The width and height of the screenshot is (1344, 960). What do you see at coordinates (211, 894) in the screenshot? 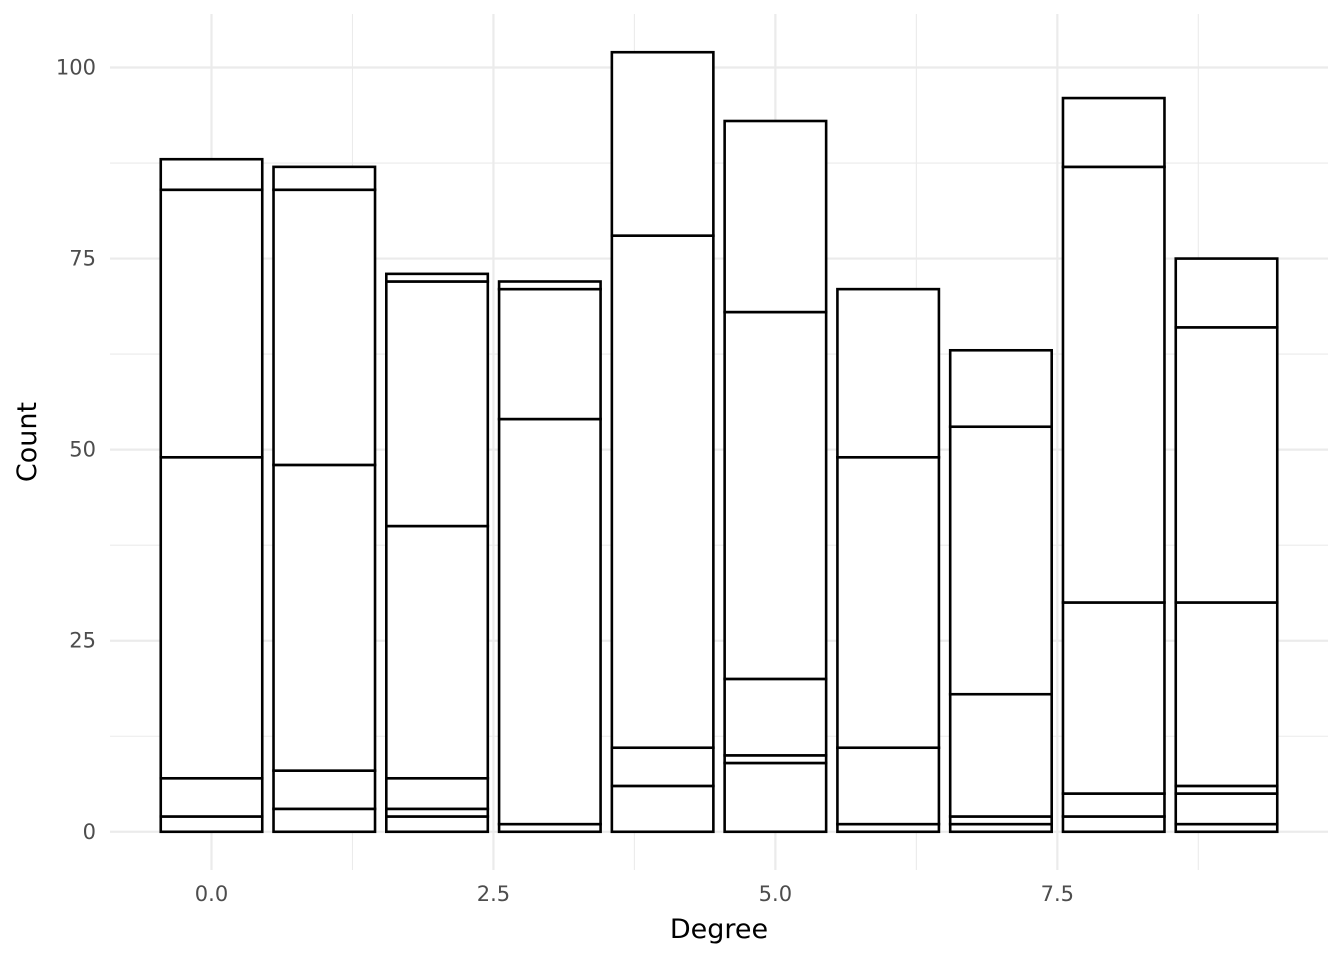
I see `x-tick-label: 0.0` at bounding box center [211, 894].